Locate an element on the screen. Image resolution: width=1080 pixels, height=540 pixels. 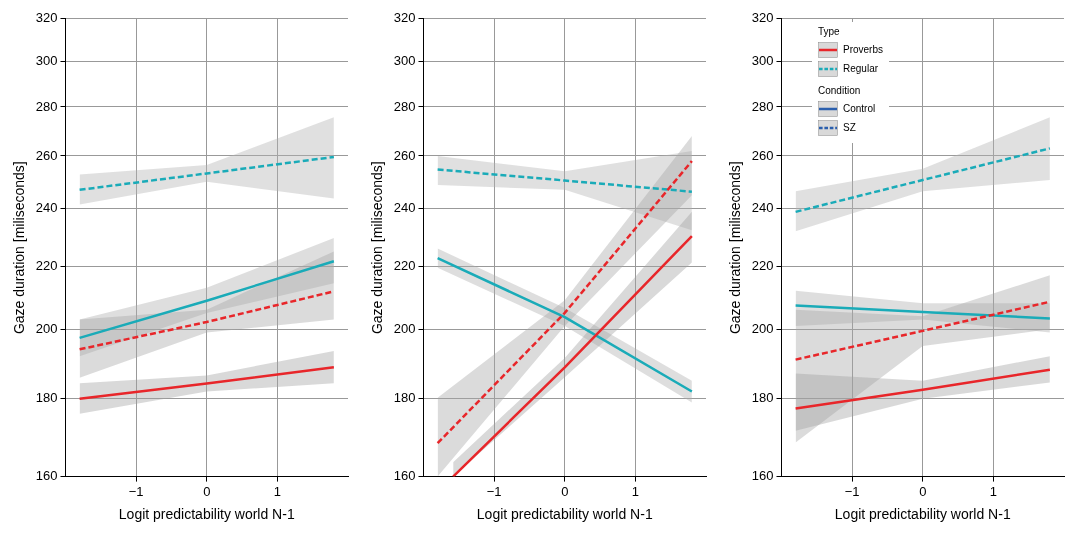
annotation: Proverbs is located at coordinates (863, 50).